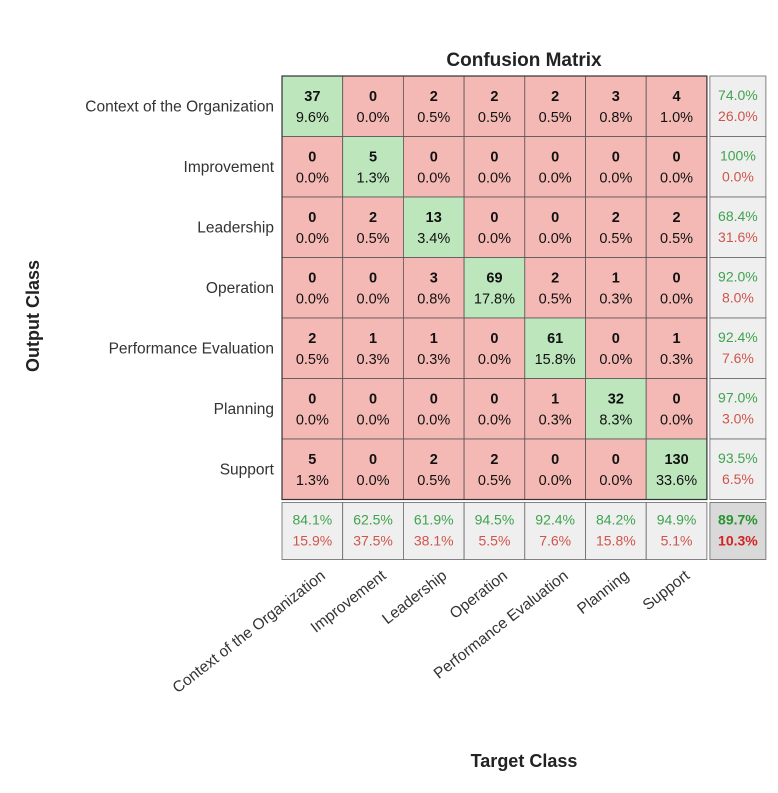 The image size is (778, 793). I want to click on x-tick-label: Leadership, so click(414, 597).